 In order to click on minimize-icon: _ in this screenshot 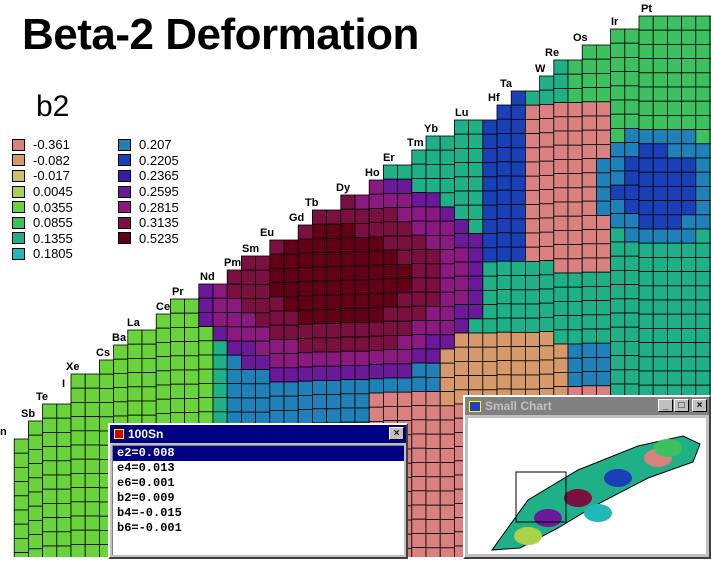, I will do `click(665, 405)`.